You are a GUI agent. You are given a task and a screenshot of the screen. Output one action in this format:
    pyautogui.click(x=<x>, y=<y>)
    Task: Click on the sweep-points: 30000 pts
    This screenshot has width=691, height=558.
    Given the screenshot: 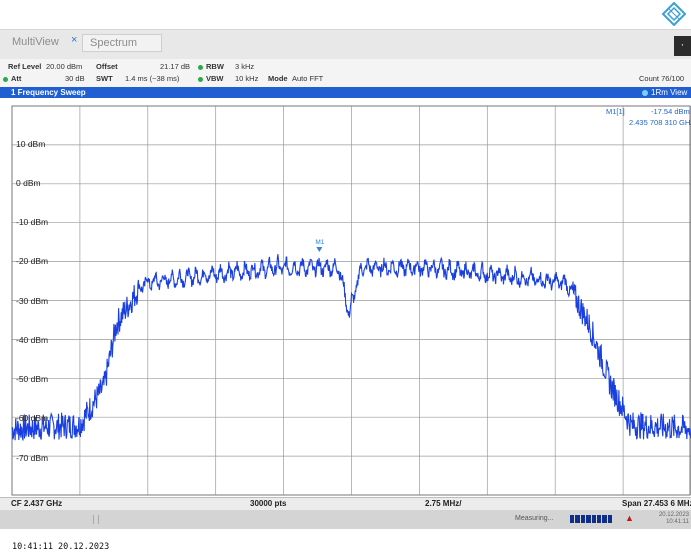 What is the action you would take?
    pyautogui.click(x=268, y=503)
    